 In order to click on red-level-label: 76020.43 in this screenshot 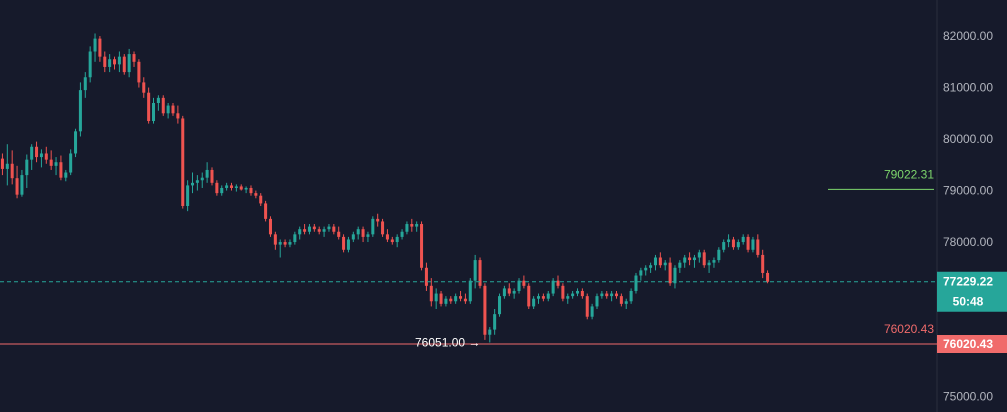, I will do `click(909, 329)`.